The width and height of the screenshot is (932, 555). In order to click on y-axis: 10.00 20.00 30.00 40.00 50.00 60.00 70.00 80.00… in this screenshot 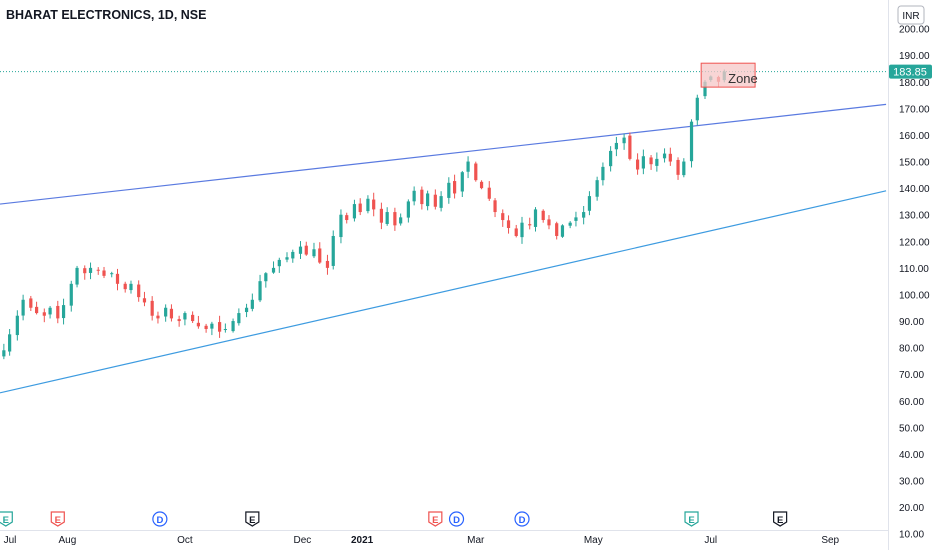, I will do `click(914, 283)`.